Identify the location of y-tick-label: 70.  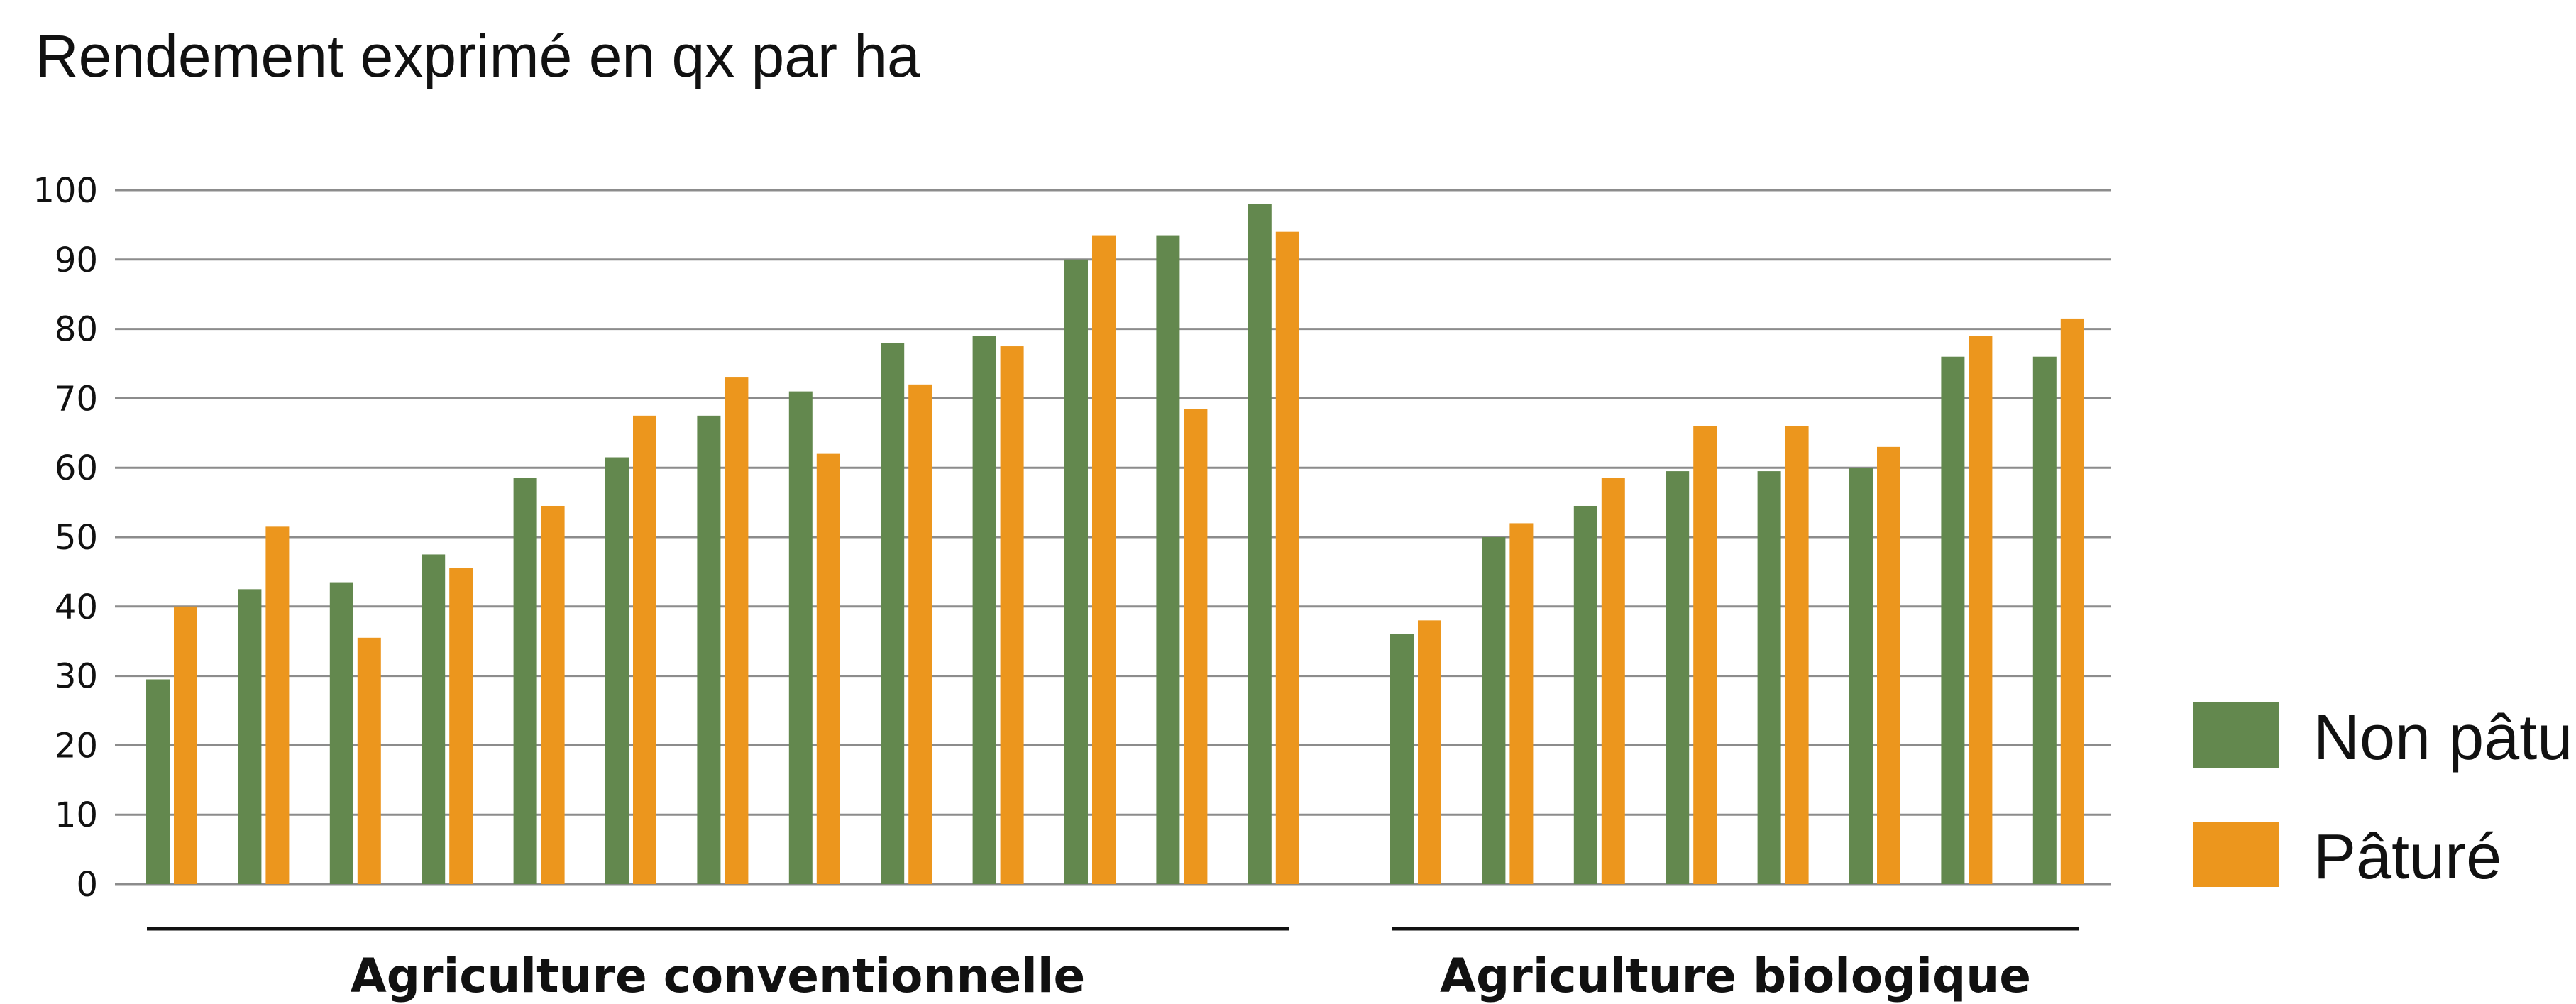
(76, 399).